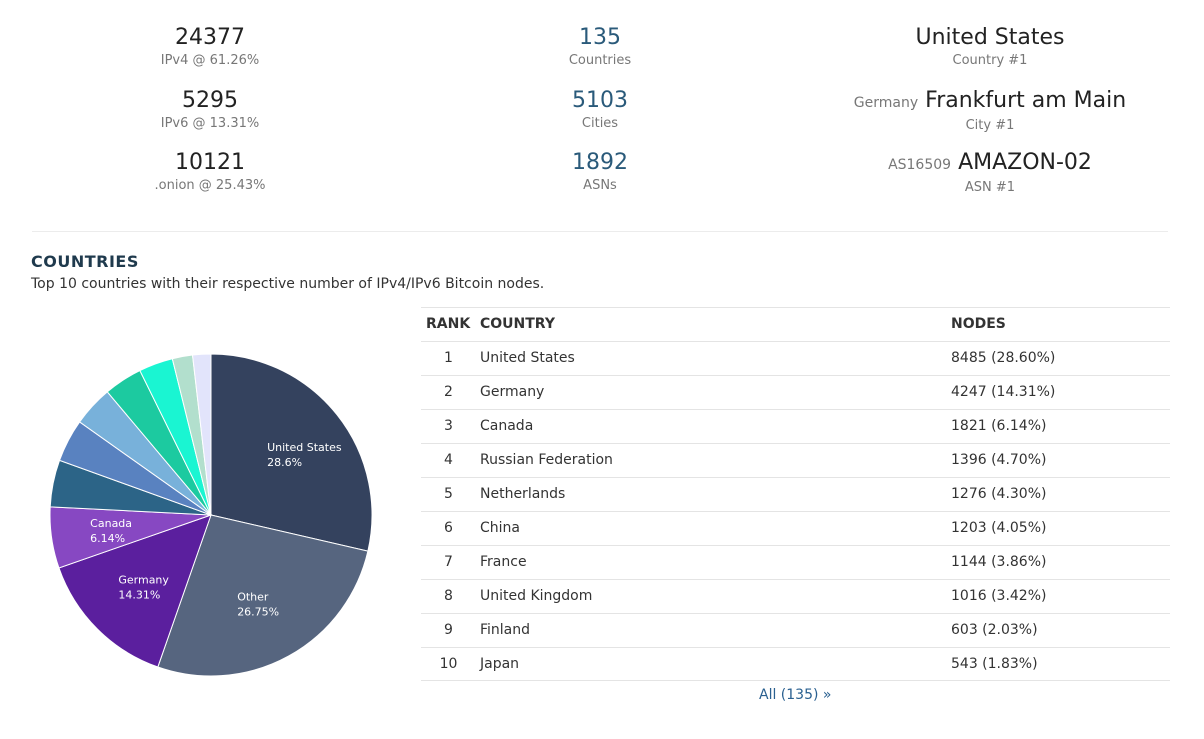  I want to click on row-nodes: 1016 (3.42%), so click(999, 596).